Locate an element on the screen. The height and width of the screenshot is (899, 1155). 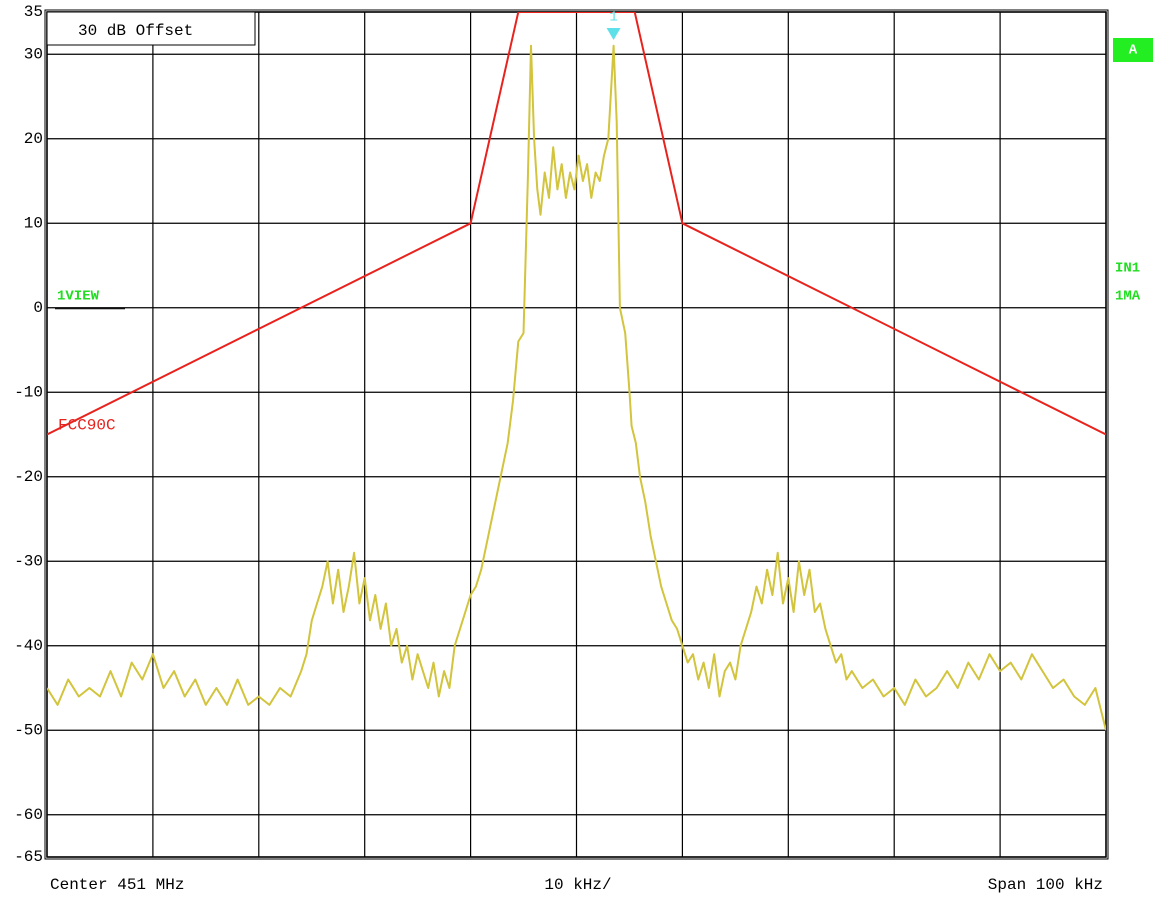
y-tick-label: -65 is located at coordinates (28, 857).